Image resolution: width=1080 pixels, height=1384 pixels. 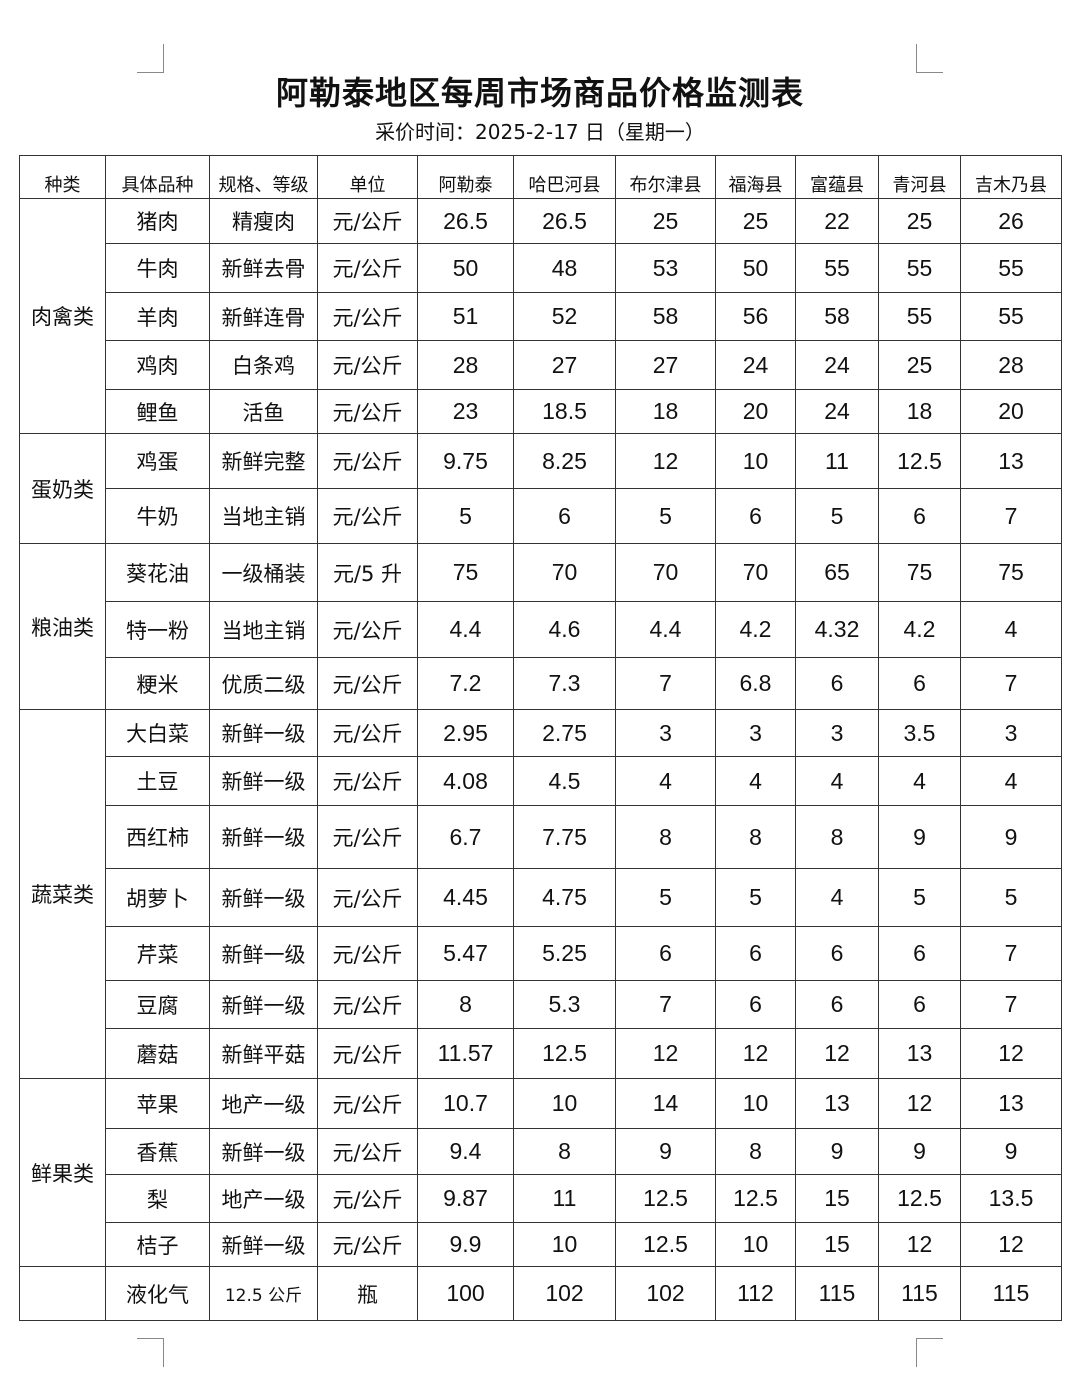 What do you see at coordinates (665, 629) in the screenshot?
I see `price-cell: 4.4` at bounding box center [665, 629].